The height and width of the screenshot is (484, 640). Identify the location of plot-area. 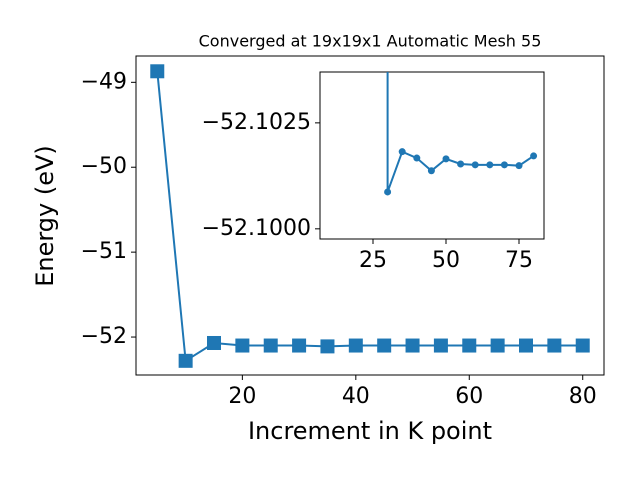
(432, 155).